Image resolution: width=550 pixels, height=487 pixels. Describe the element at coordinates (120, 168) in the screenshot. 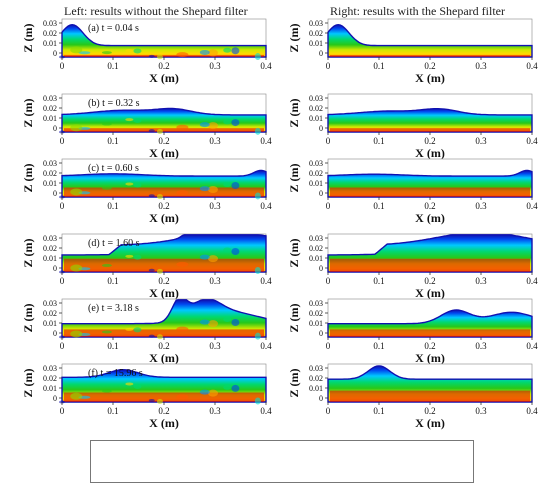

I see `panel-time: t = 0.60 s` at that location.